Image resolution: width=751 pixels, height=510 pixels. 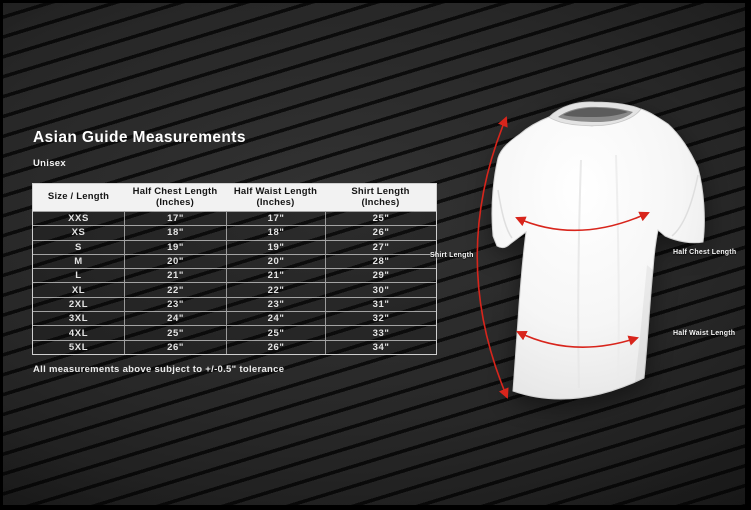 I want to click on table-cell: M, so click(x=78, y=262).